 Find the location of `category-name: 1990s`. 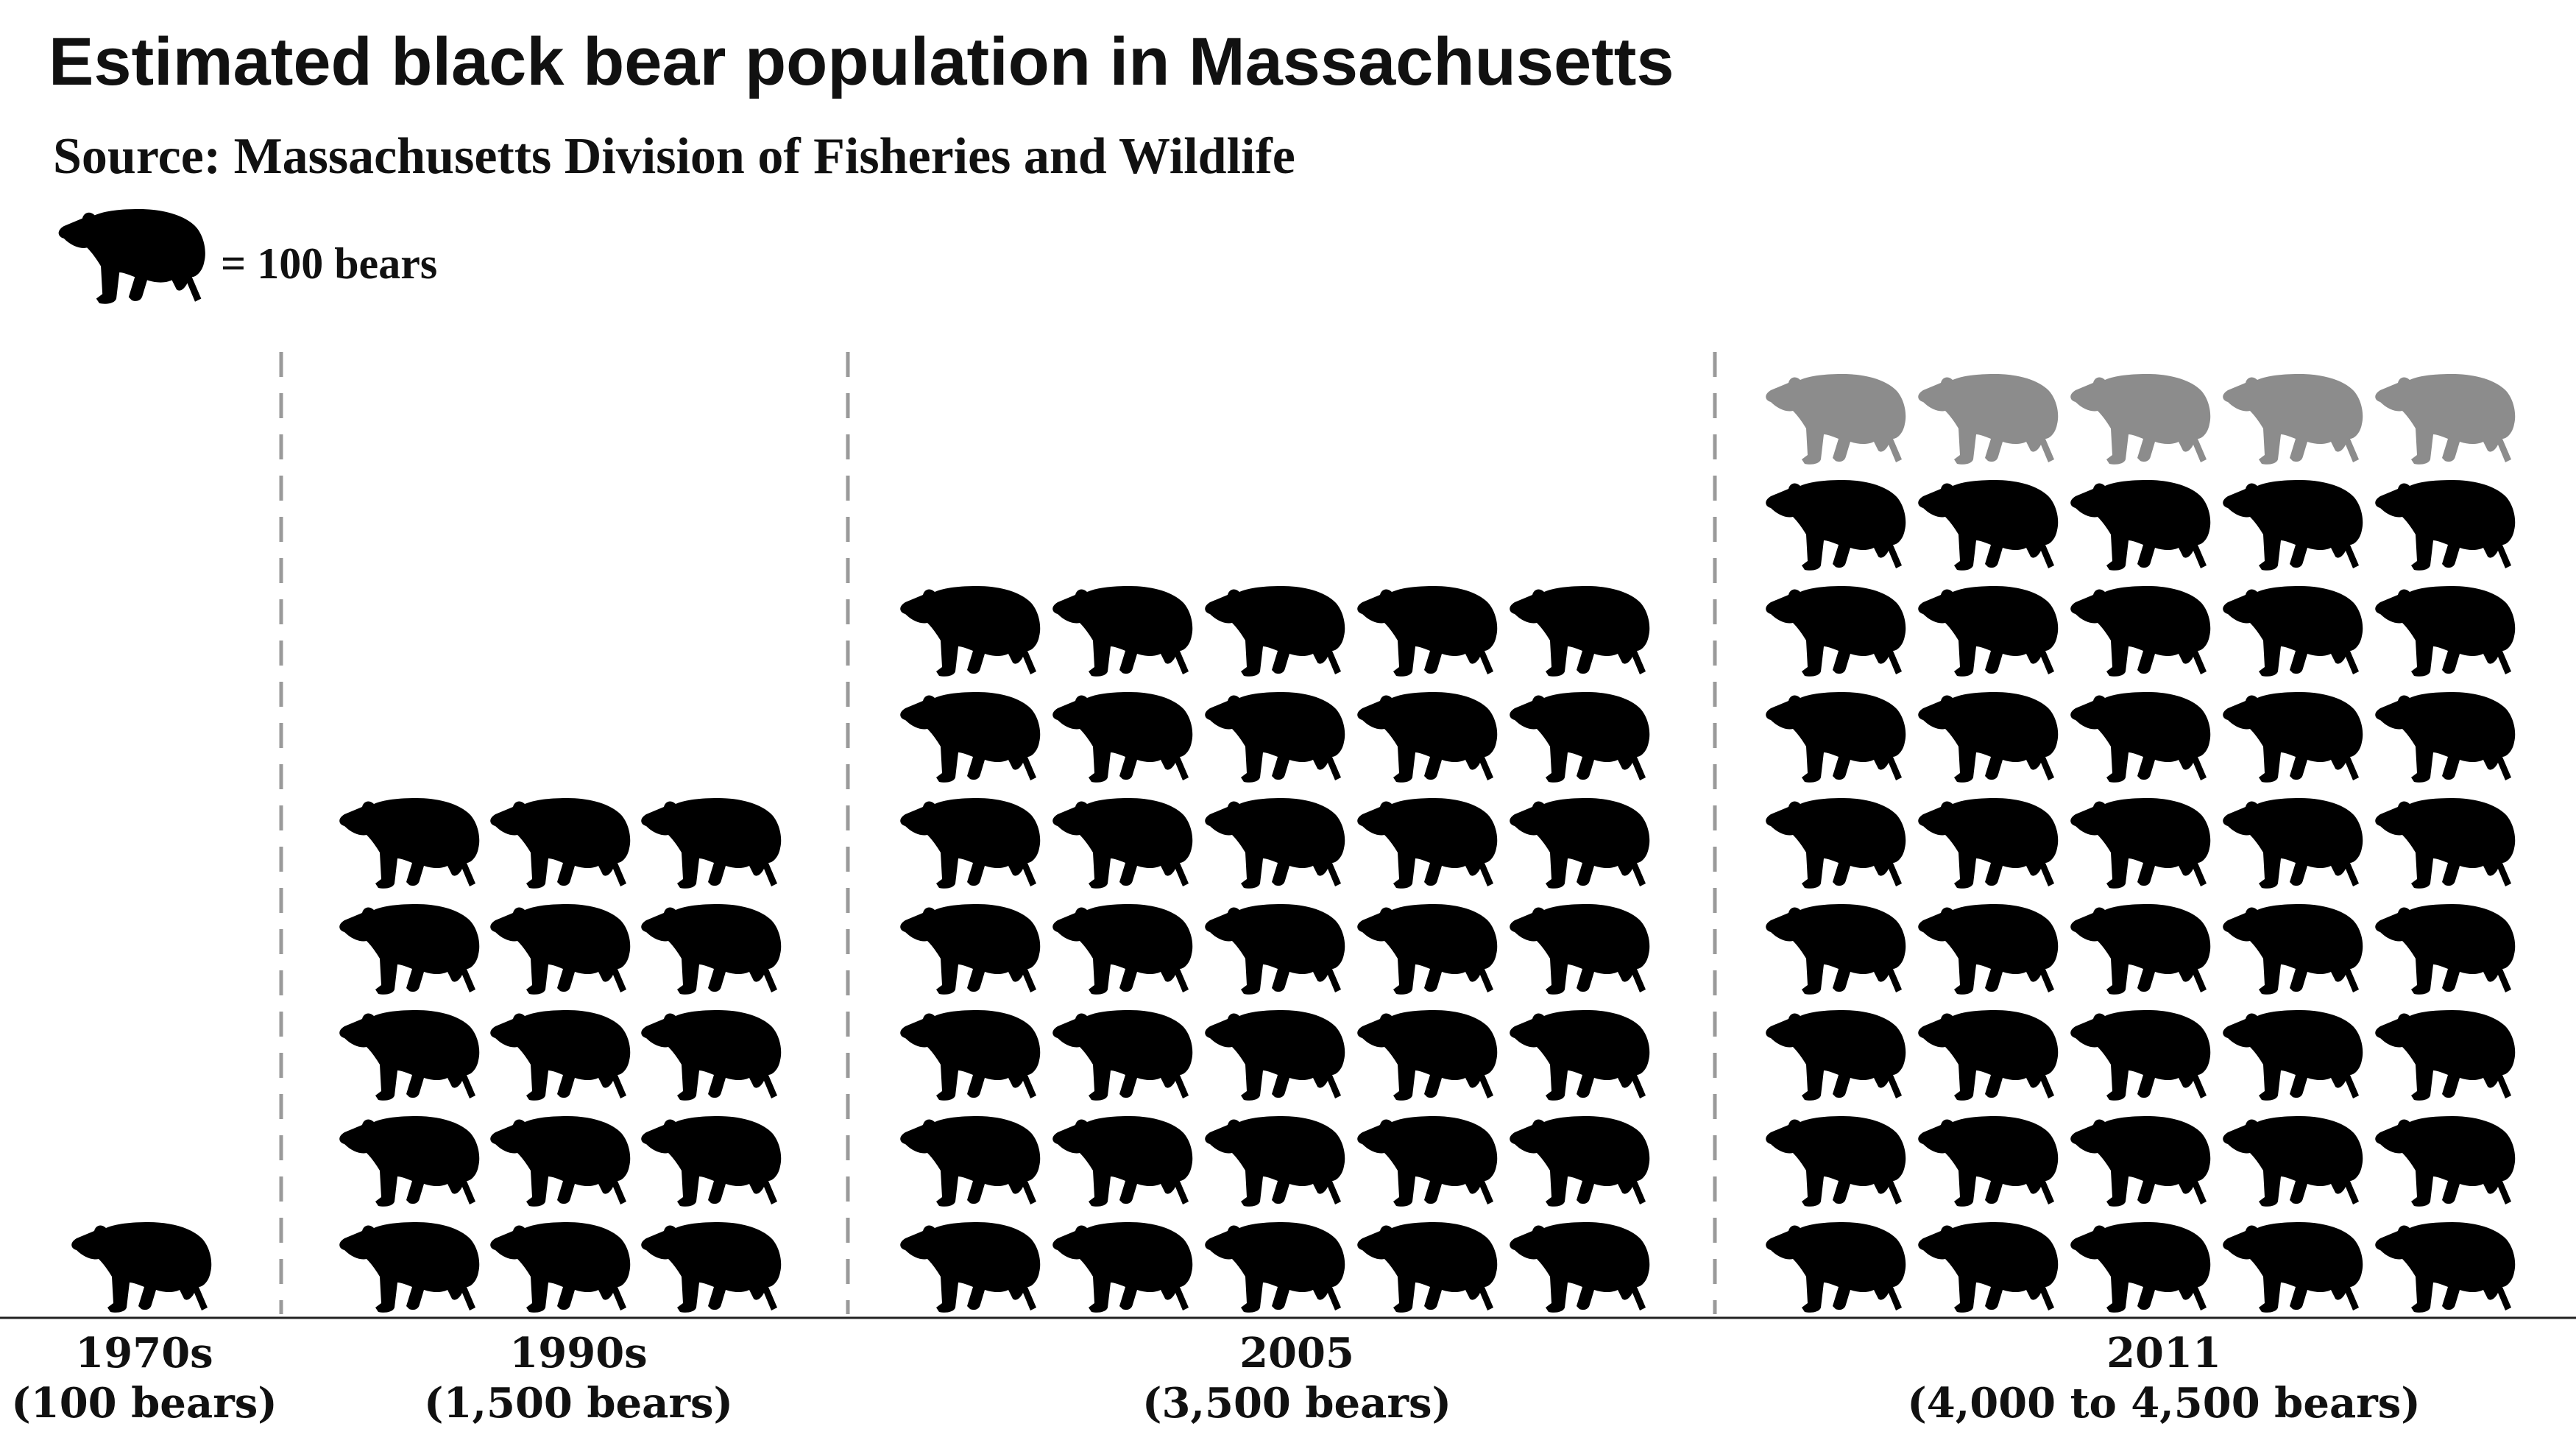

category-name: 1990s is located at coordinates (578, 1353).